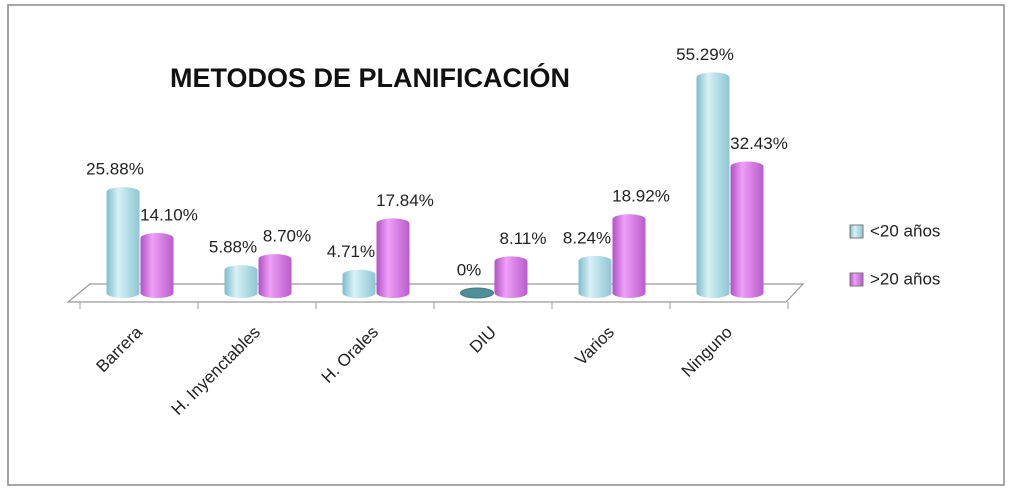  Describe the element at coordinates (370, 77) in the screenshot. I see `chart-title: METODOS DE PLANIFICACIÓN` at that location.